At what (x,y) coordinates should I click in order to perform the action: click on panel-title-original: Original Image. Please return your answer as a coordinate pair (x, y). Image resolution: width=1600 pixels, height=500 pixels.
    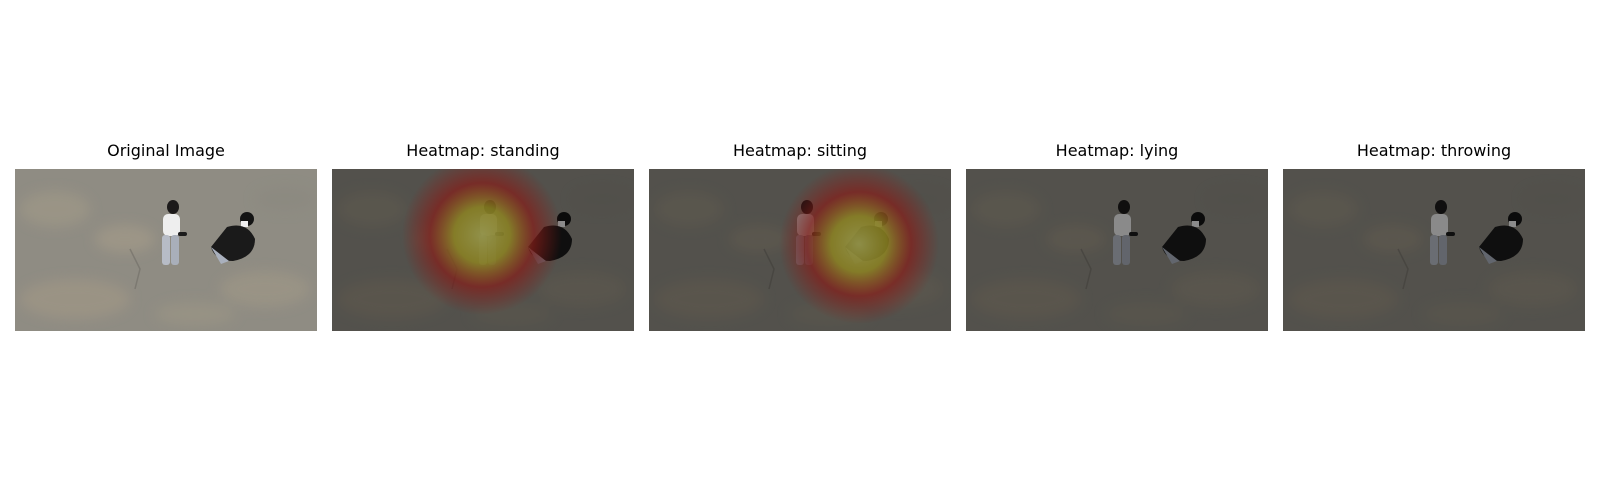
    Looking at the image, I should click on (166, 150).